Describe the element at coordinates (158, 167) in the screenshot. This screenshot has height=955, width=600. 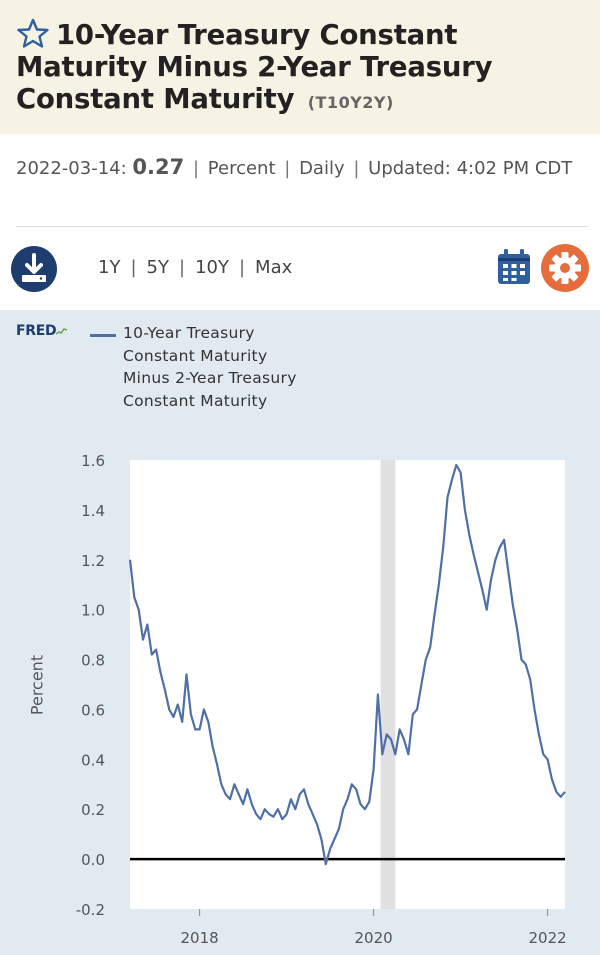
I see `observation-value: 0.27` at that location.